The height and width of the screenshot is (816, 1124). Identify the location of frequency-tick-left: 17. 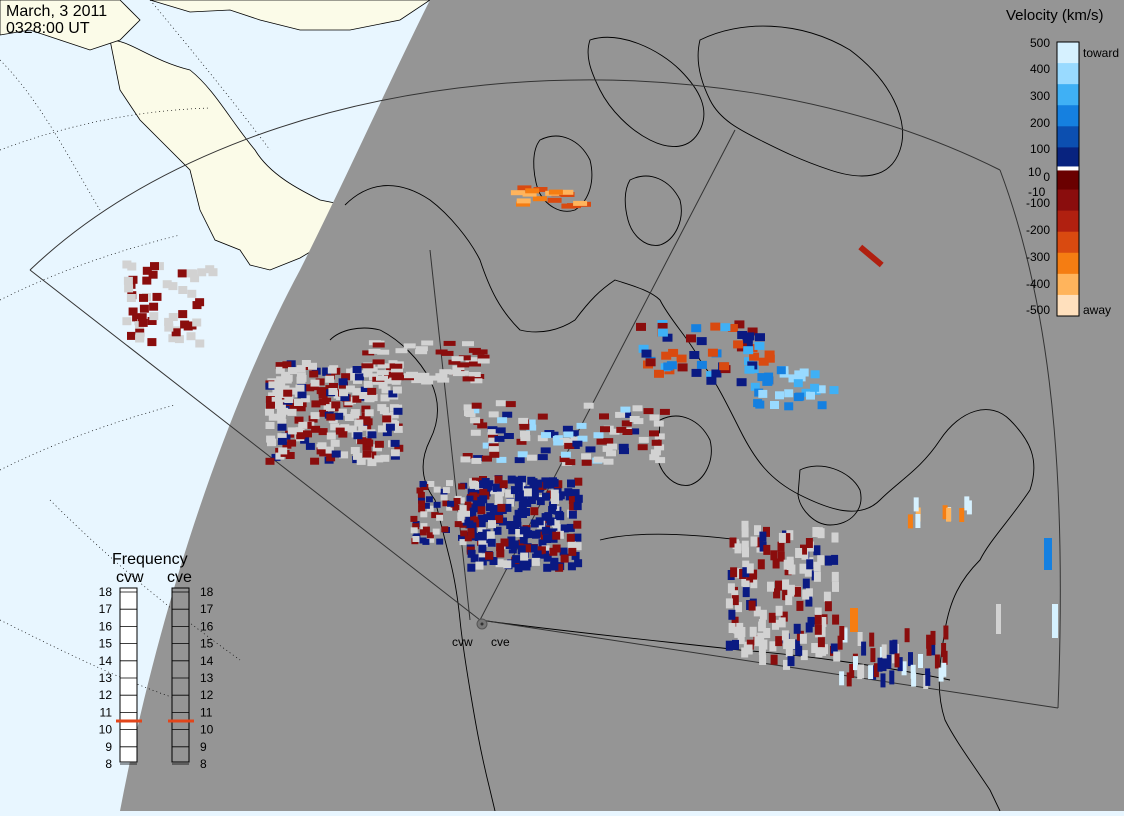
(106, 609).